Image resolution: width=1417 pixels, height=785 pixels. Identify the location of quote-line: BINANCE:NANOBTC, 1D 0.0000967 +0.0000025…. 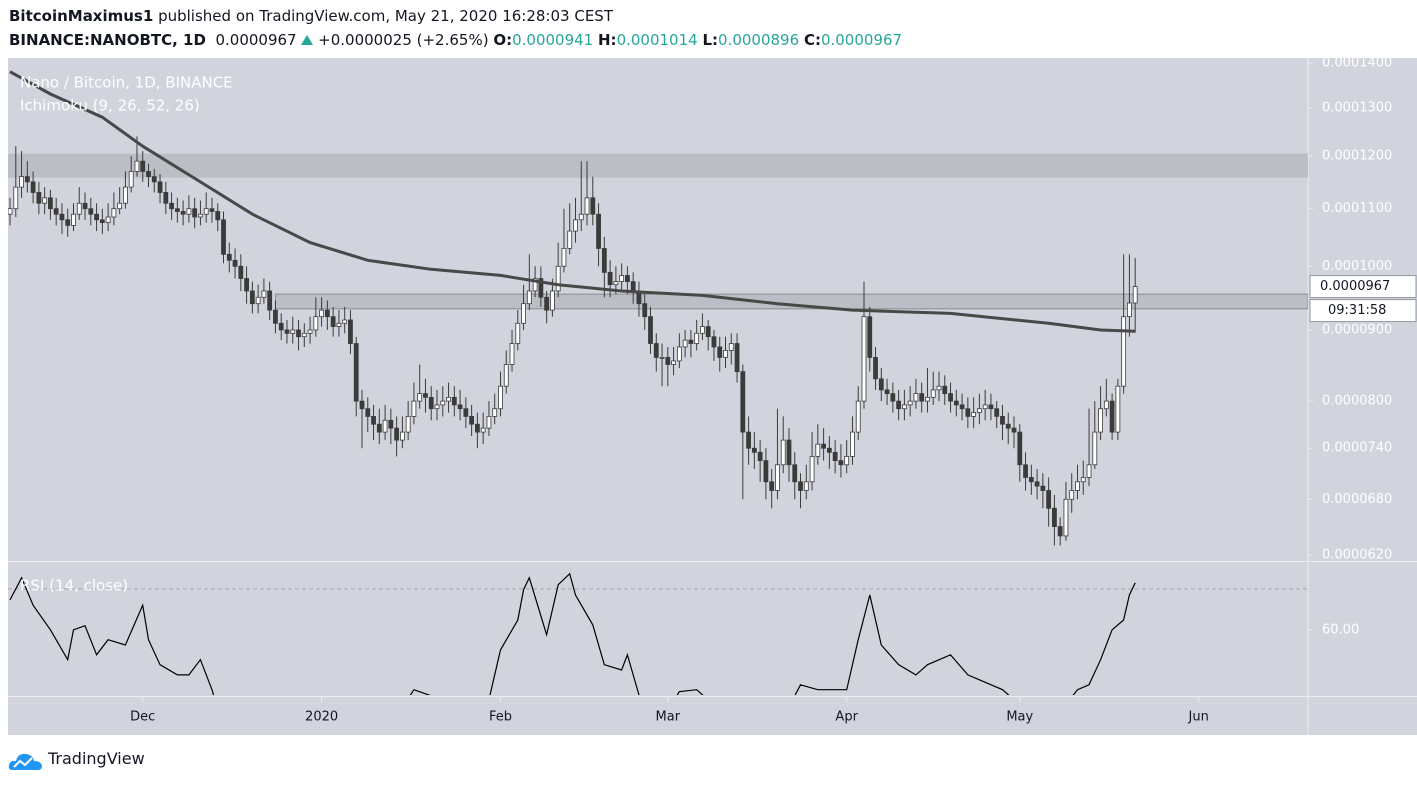
(455, 40).